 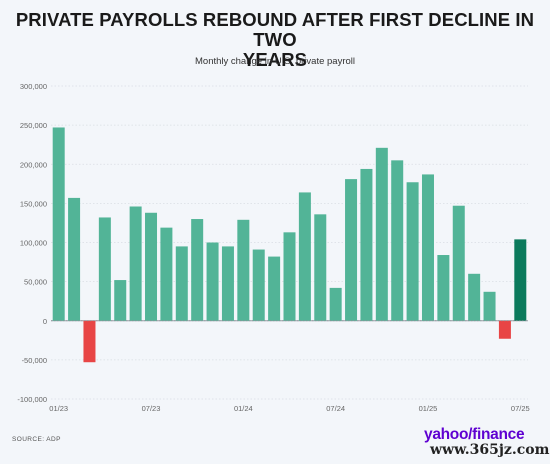 I want to click on x-tick-label: 07/23, so click(x=151, y=408).